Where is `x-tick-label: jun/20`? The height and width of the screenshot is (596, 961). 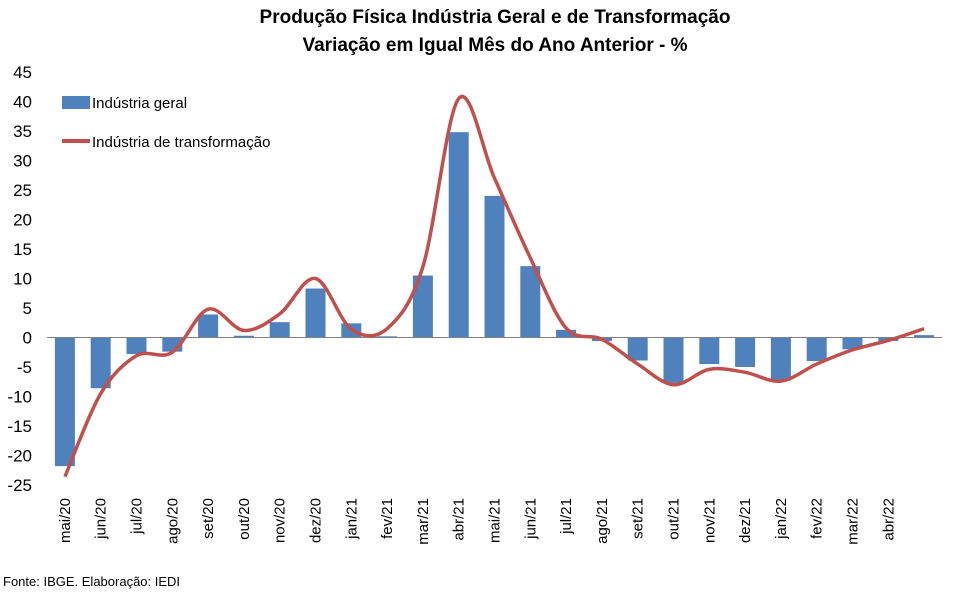
x-tick-label: jun/20 is located at coordinates (101, 519).